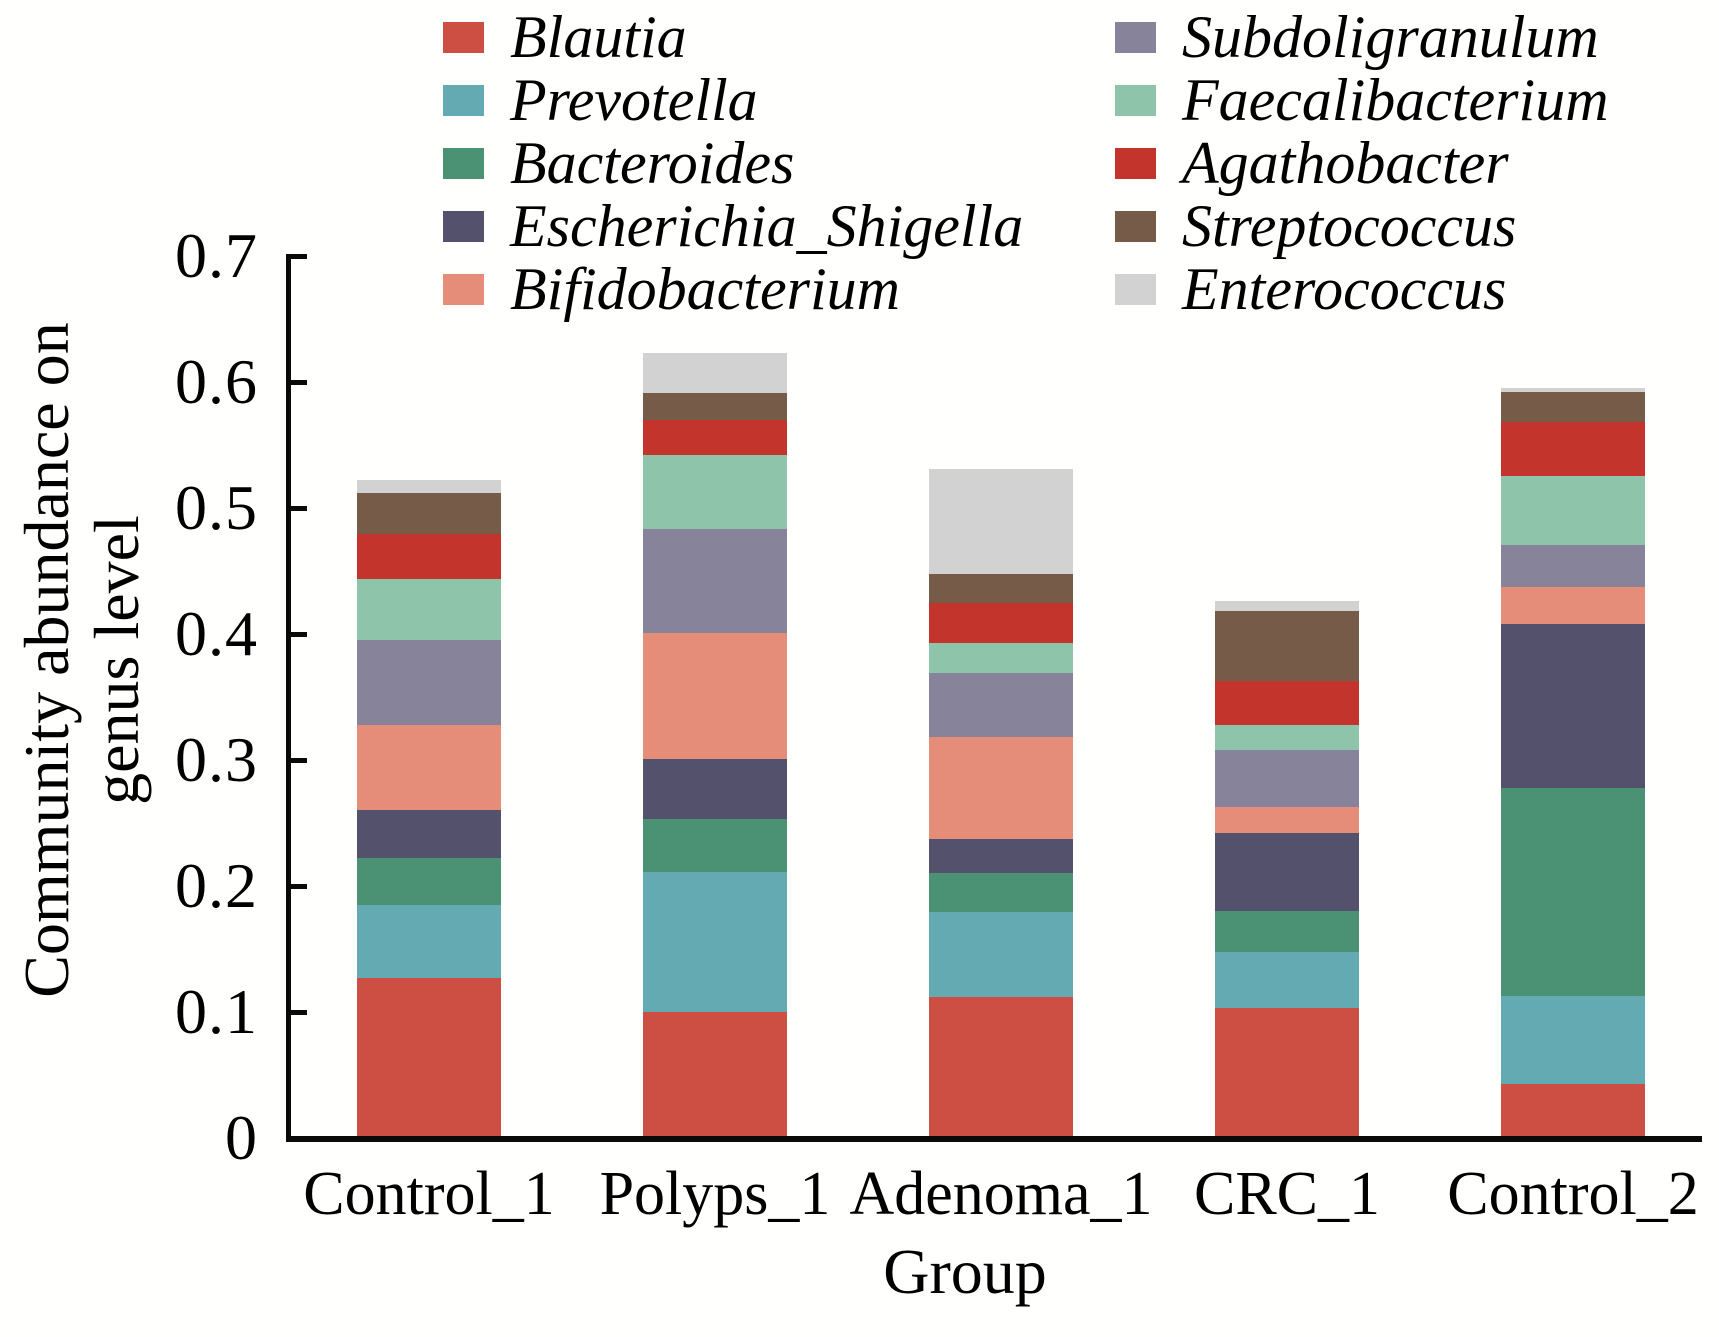 This screenshot has width=1719, height=1337. I want to click on x-tick-label-Polyps_1: Polyps_1, so click(715, 1194).